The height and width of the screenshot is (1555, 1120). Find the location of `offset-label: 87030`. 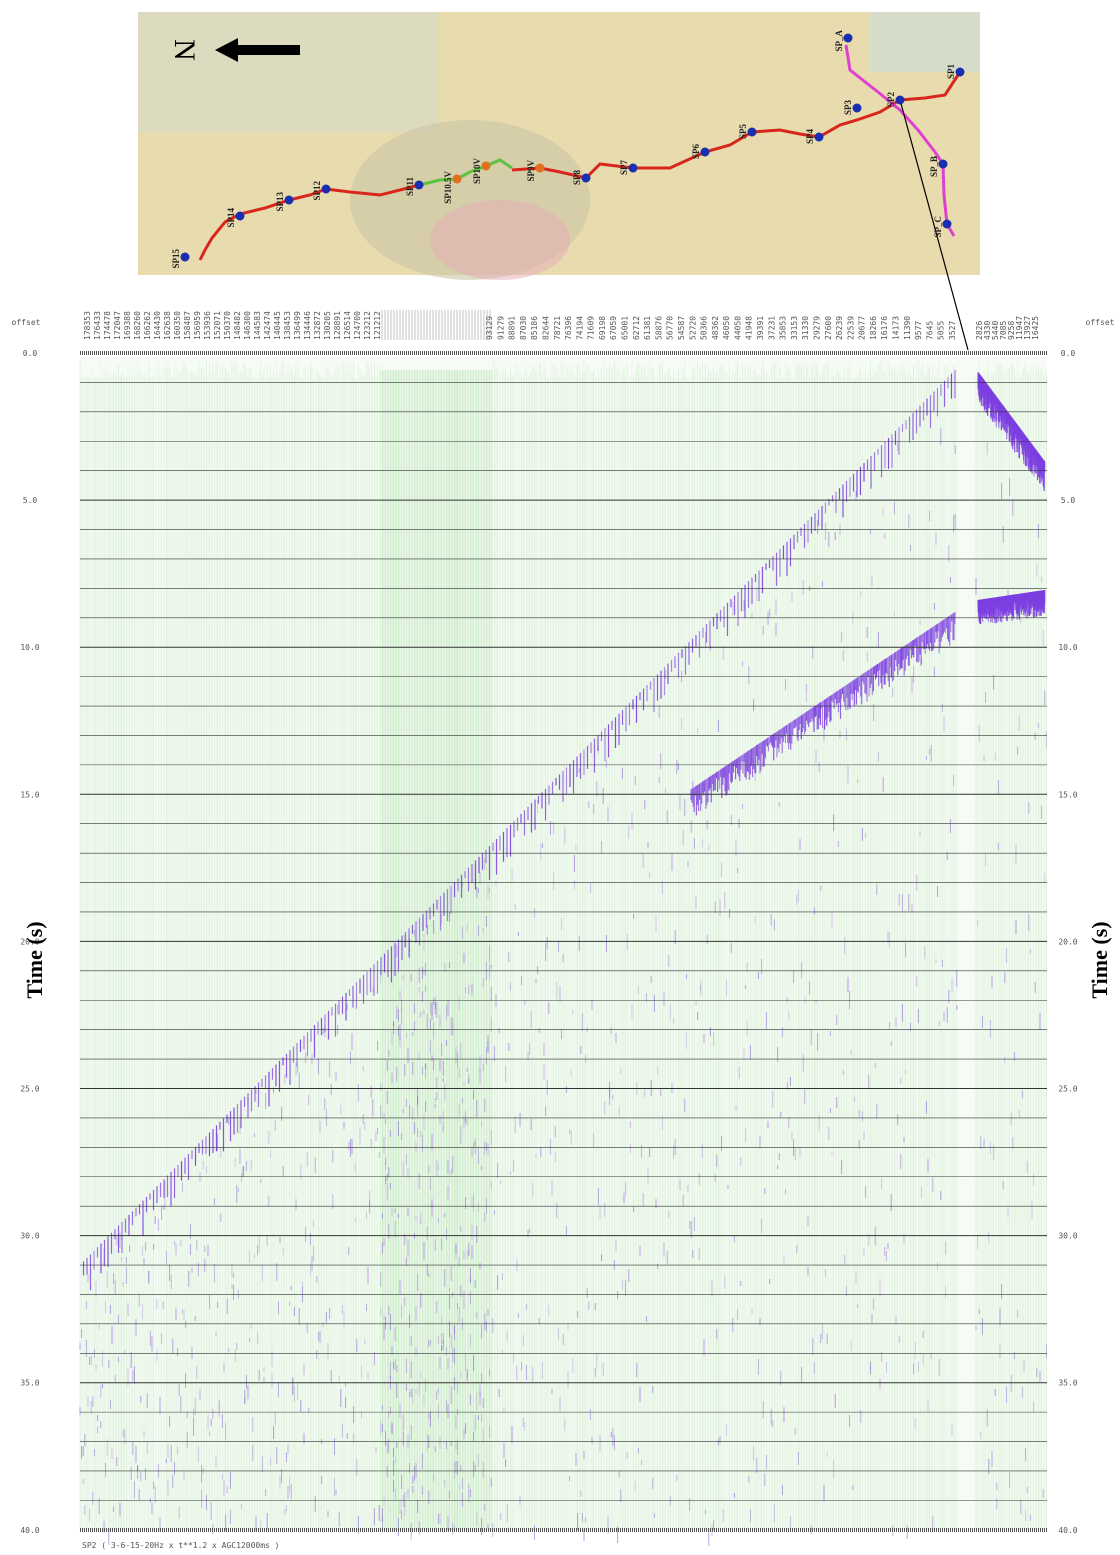

offset-label: 87030 is located at coordinates (523, 328).